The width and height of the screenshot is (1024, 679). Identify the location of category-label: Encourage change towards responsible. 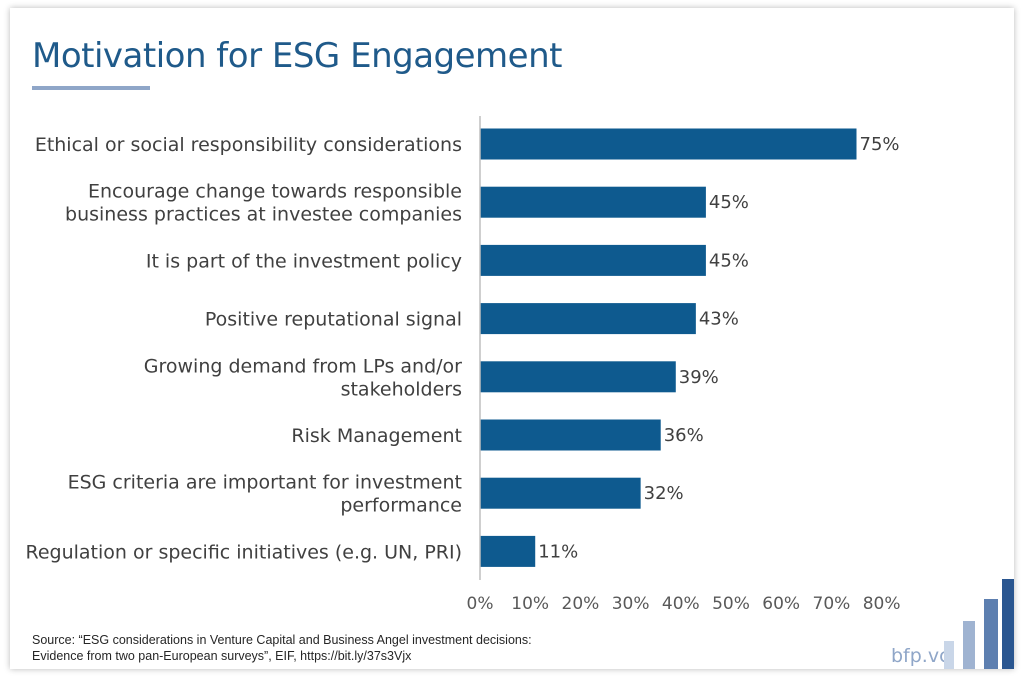
(275, 192).